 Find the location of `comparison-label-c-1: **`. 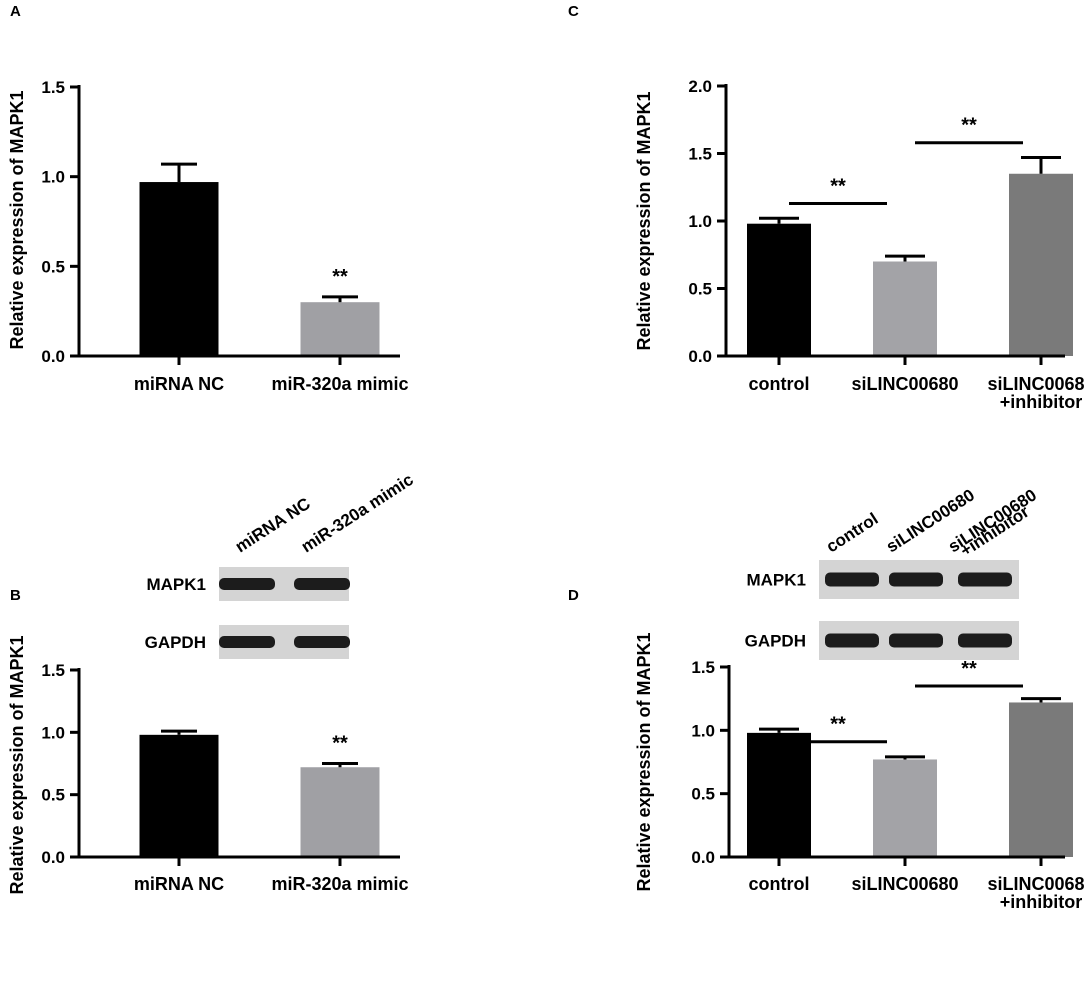

comparison-label-c-1: ** is located at coordinates (969, 126).